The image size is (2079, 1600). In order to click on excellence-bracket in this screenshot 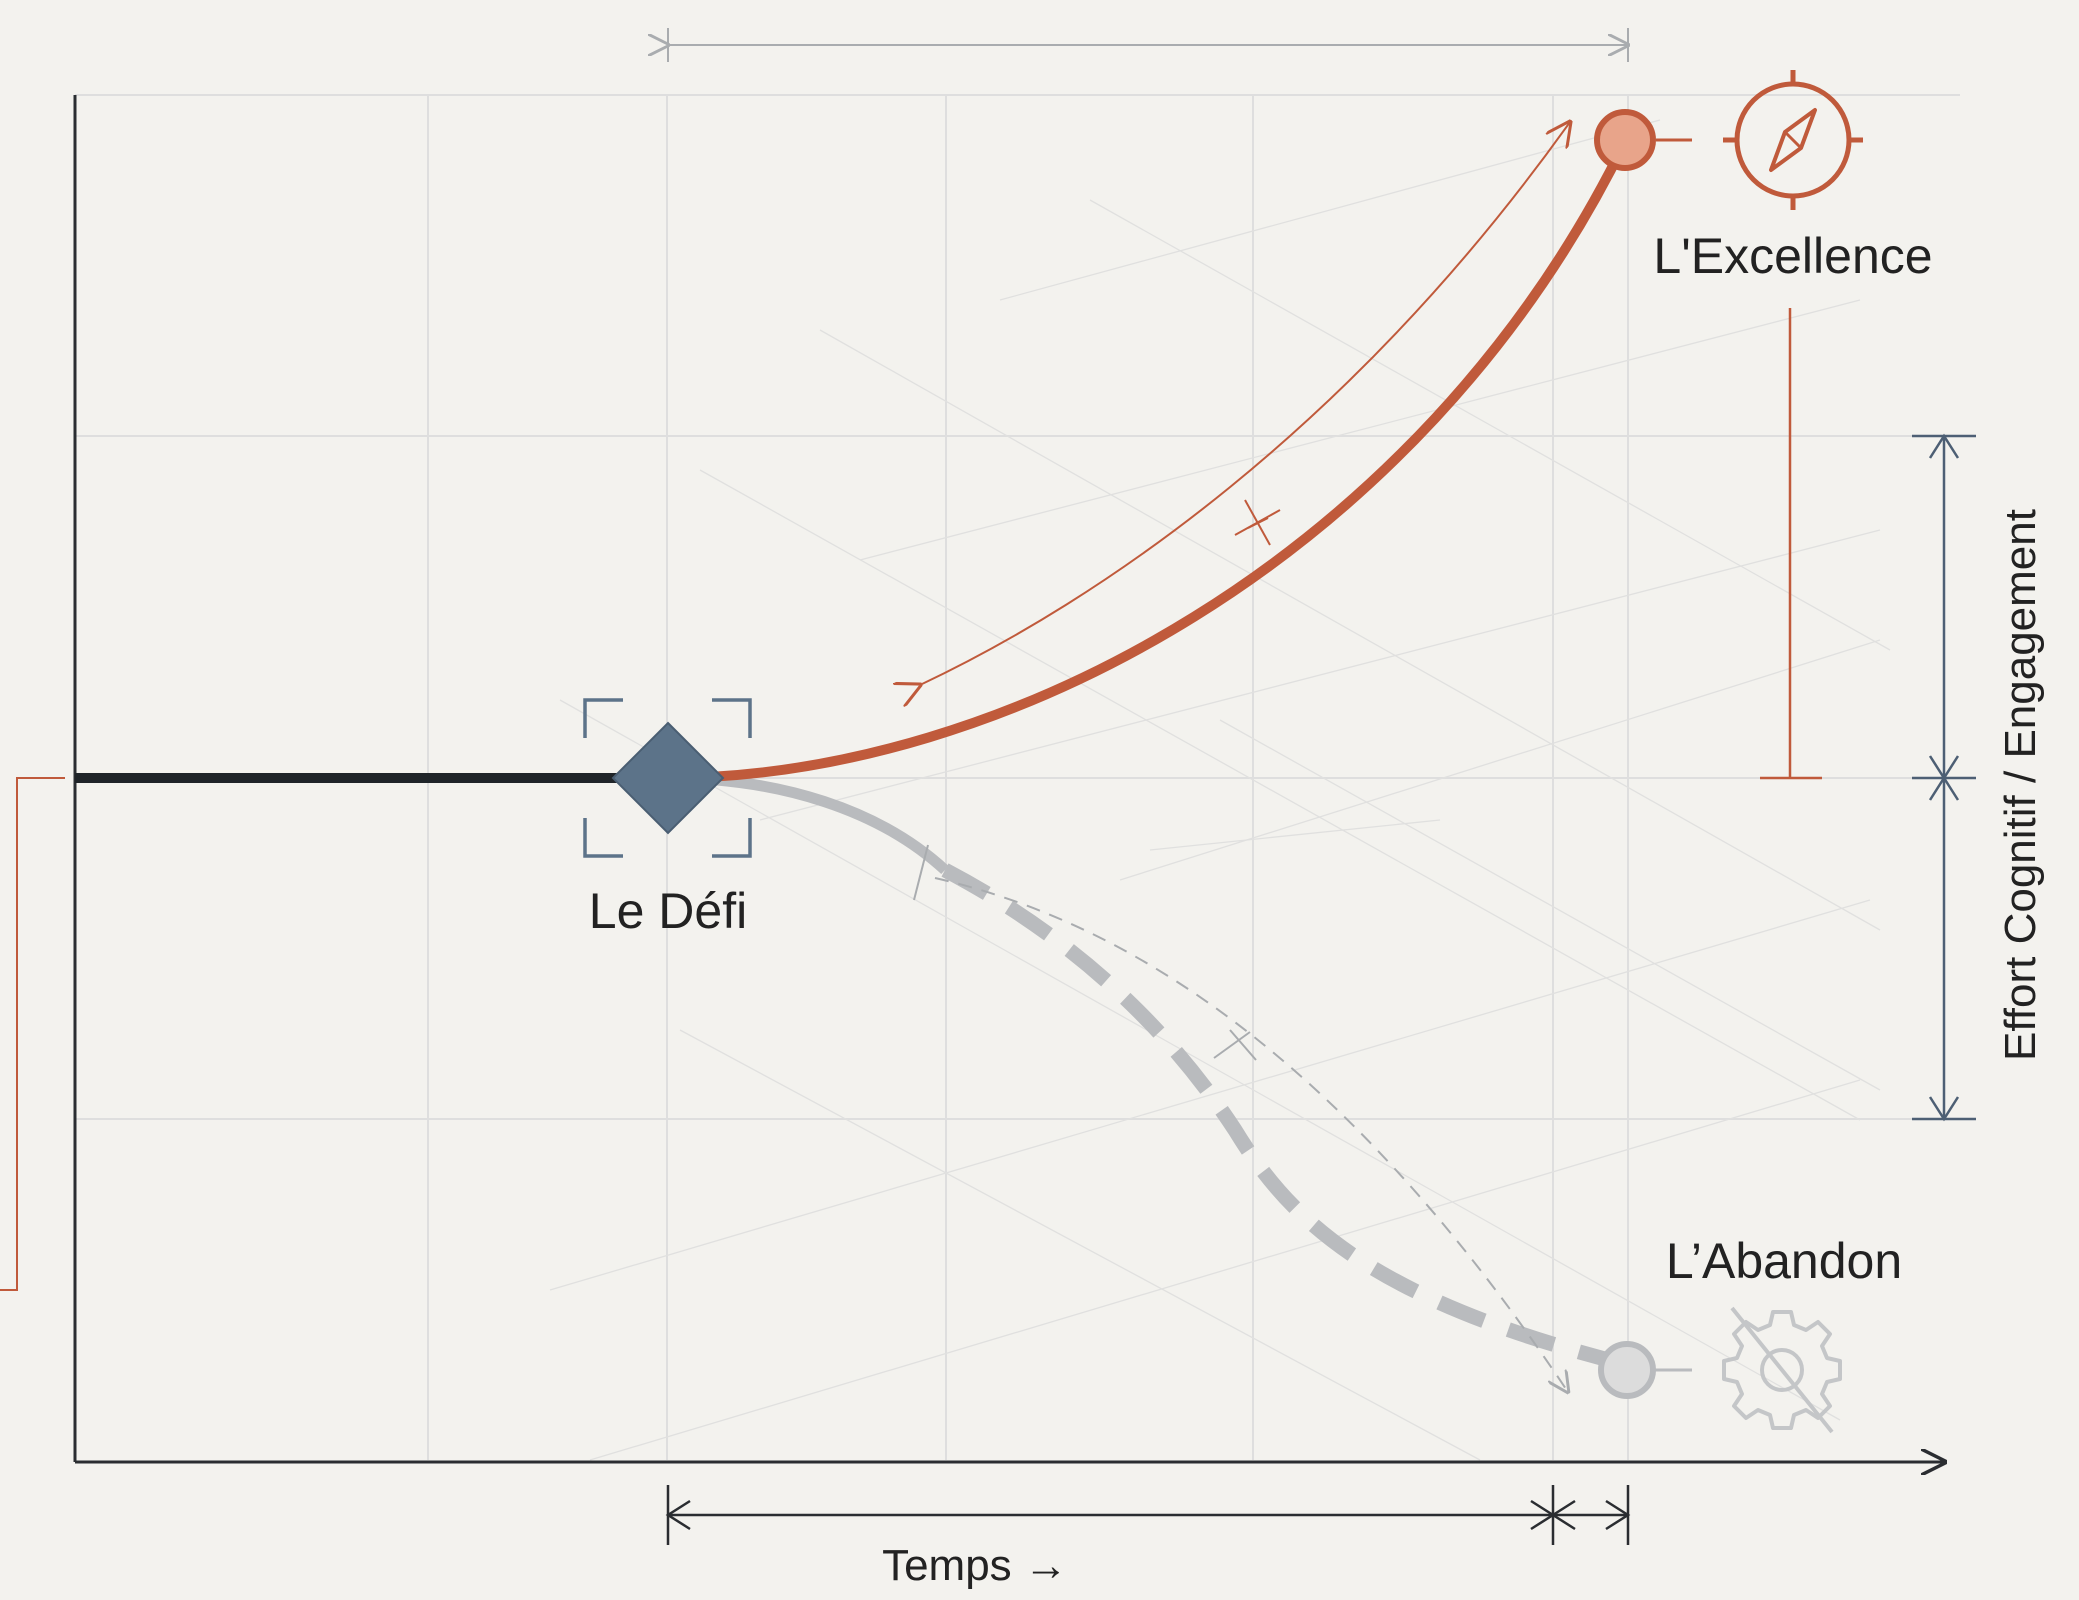, I will do `click(1791, 544)`.